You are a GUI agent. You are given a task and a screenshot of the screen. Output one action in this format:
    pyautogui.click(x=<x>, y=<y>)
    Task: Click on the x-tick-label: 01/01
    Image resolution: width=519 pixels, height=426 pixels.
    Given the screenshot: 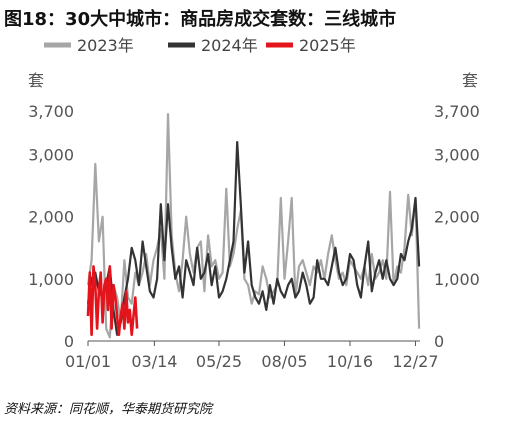 What is the action you would take?
    pyautogui.click(x=88, y=361)
    